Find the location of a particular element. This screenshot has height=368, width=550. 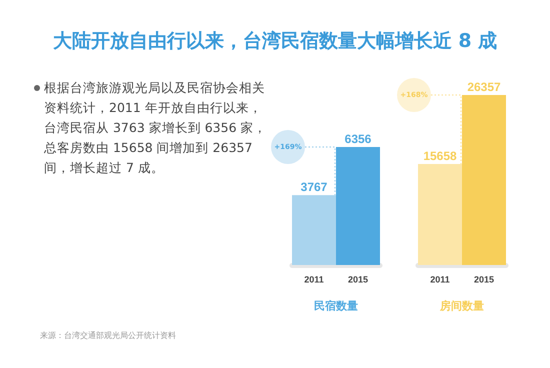

data-label: 15658 is located at coordinates (440, 156).